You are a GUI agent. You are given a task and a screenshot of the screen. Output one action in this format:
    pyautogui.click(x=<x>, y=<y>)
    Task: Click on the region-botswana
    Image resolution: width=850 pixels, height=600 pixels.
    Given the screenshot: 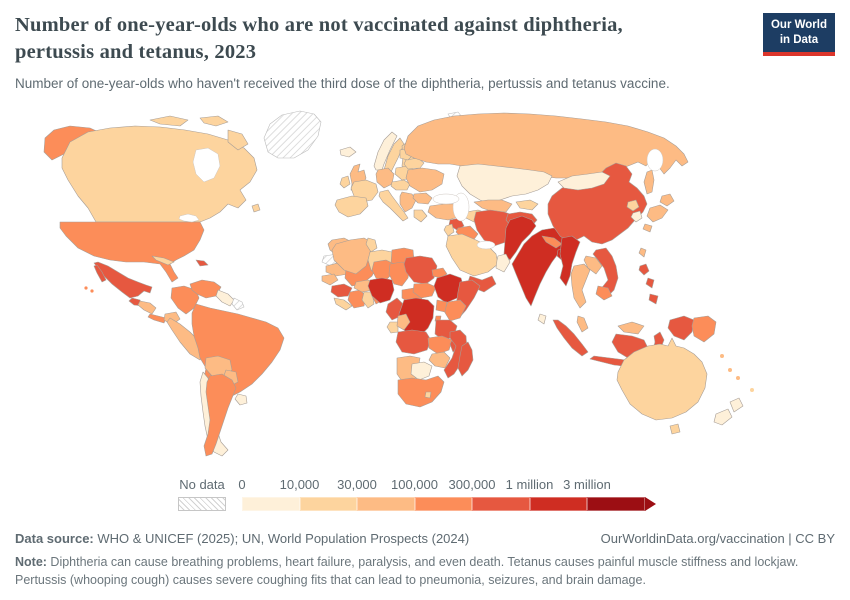 What is the action you would take?
    pyautogui.click(x=421, y=371)
    